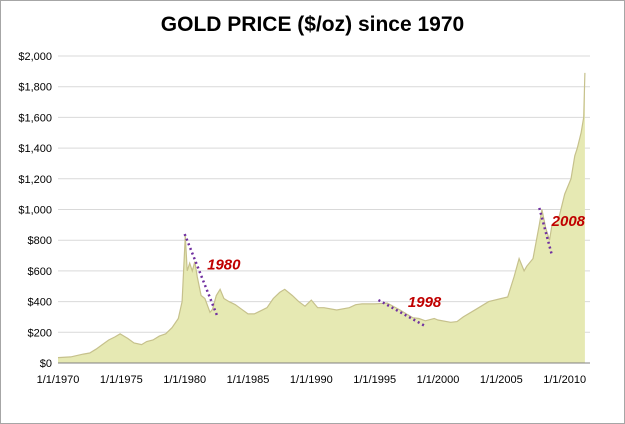 The width and height of the screenshot is (625, 424). I want to click on y-tick-label: $1,000, so click(35, 211).